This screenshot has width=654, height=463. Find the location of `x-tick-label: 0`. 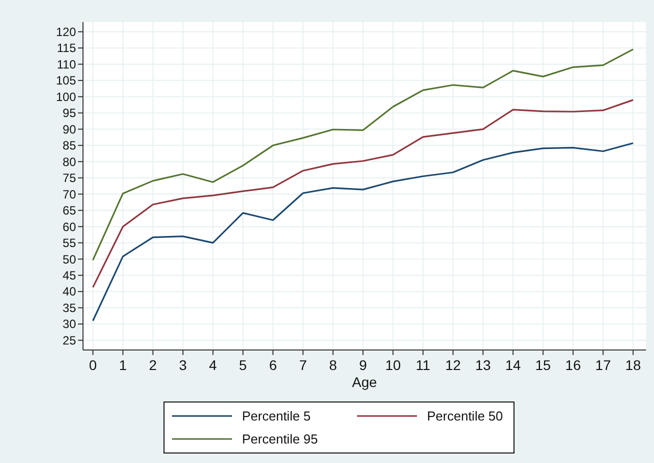

x-tick-label: 0 is located at coordinates (93, 365).